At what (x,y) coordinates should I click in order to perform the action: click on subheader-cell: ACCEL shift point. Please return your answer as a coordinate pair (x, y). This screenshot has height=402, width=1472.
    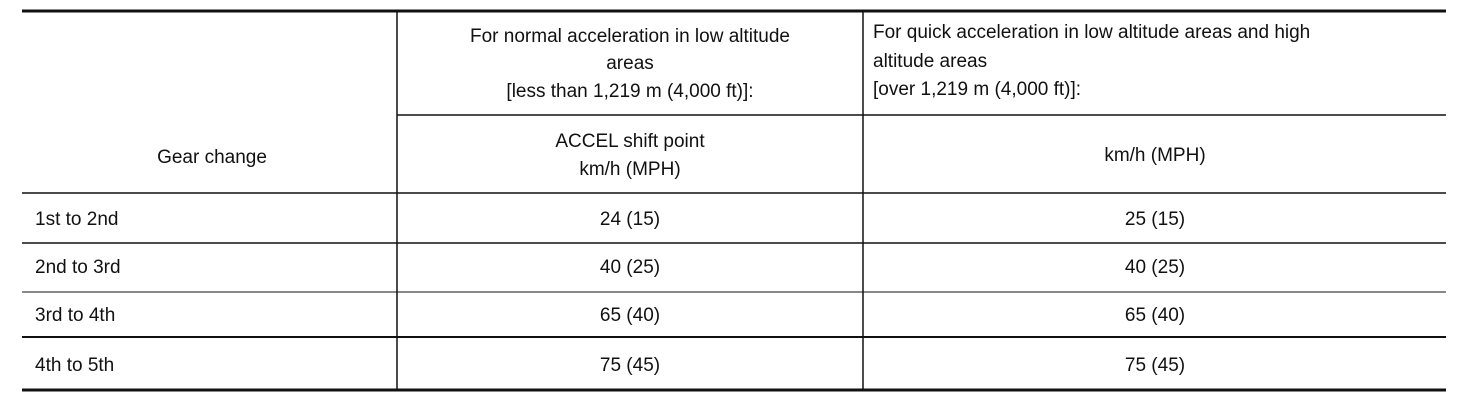
    Looking at the image, I should click on (630, 141).